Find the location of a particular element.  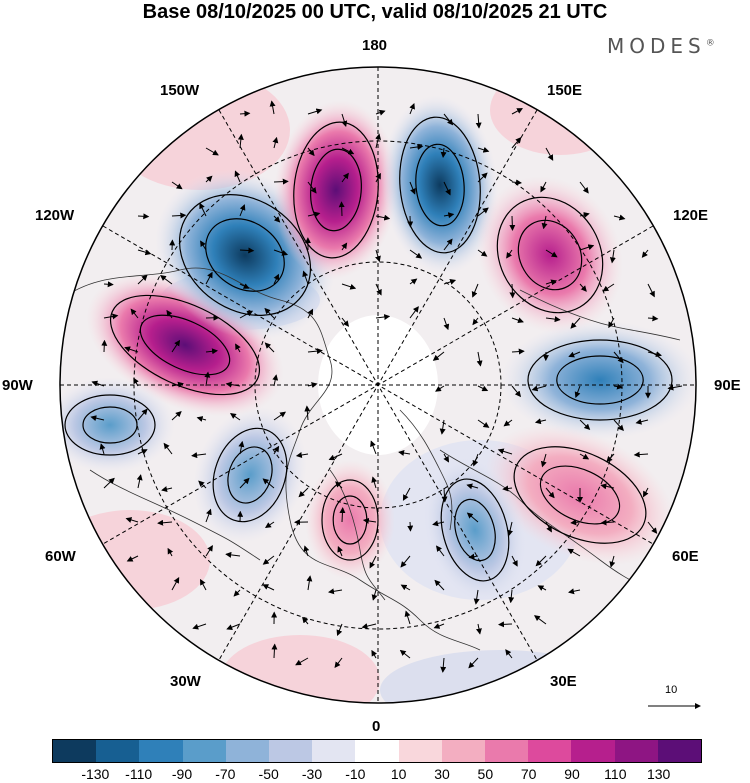

colorbar-tick-label: -30 is located at coordinates (312, 774).